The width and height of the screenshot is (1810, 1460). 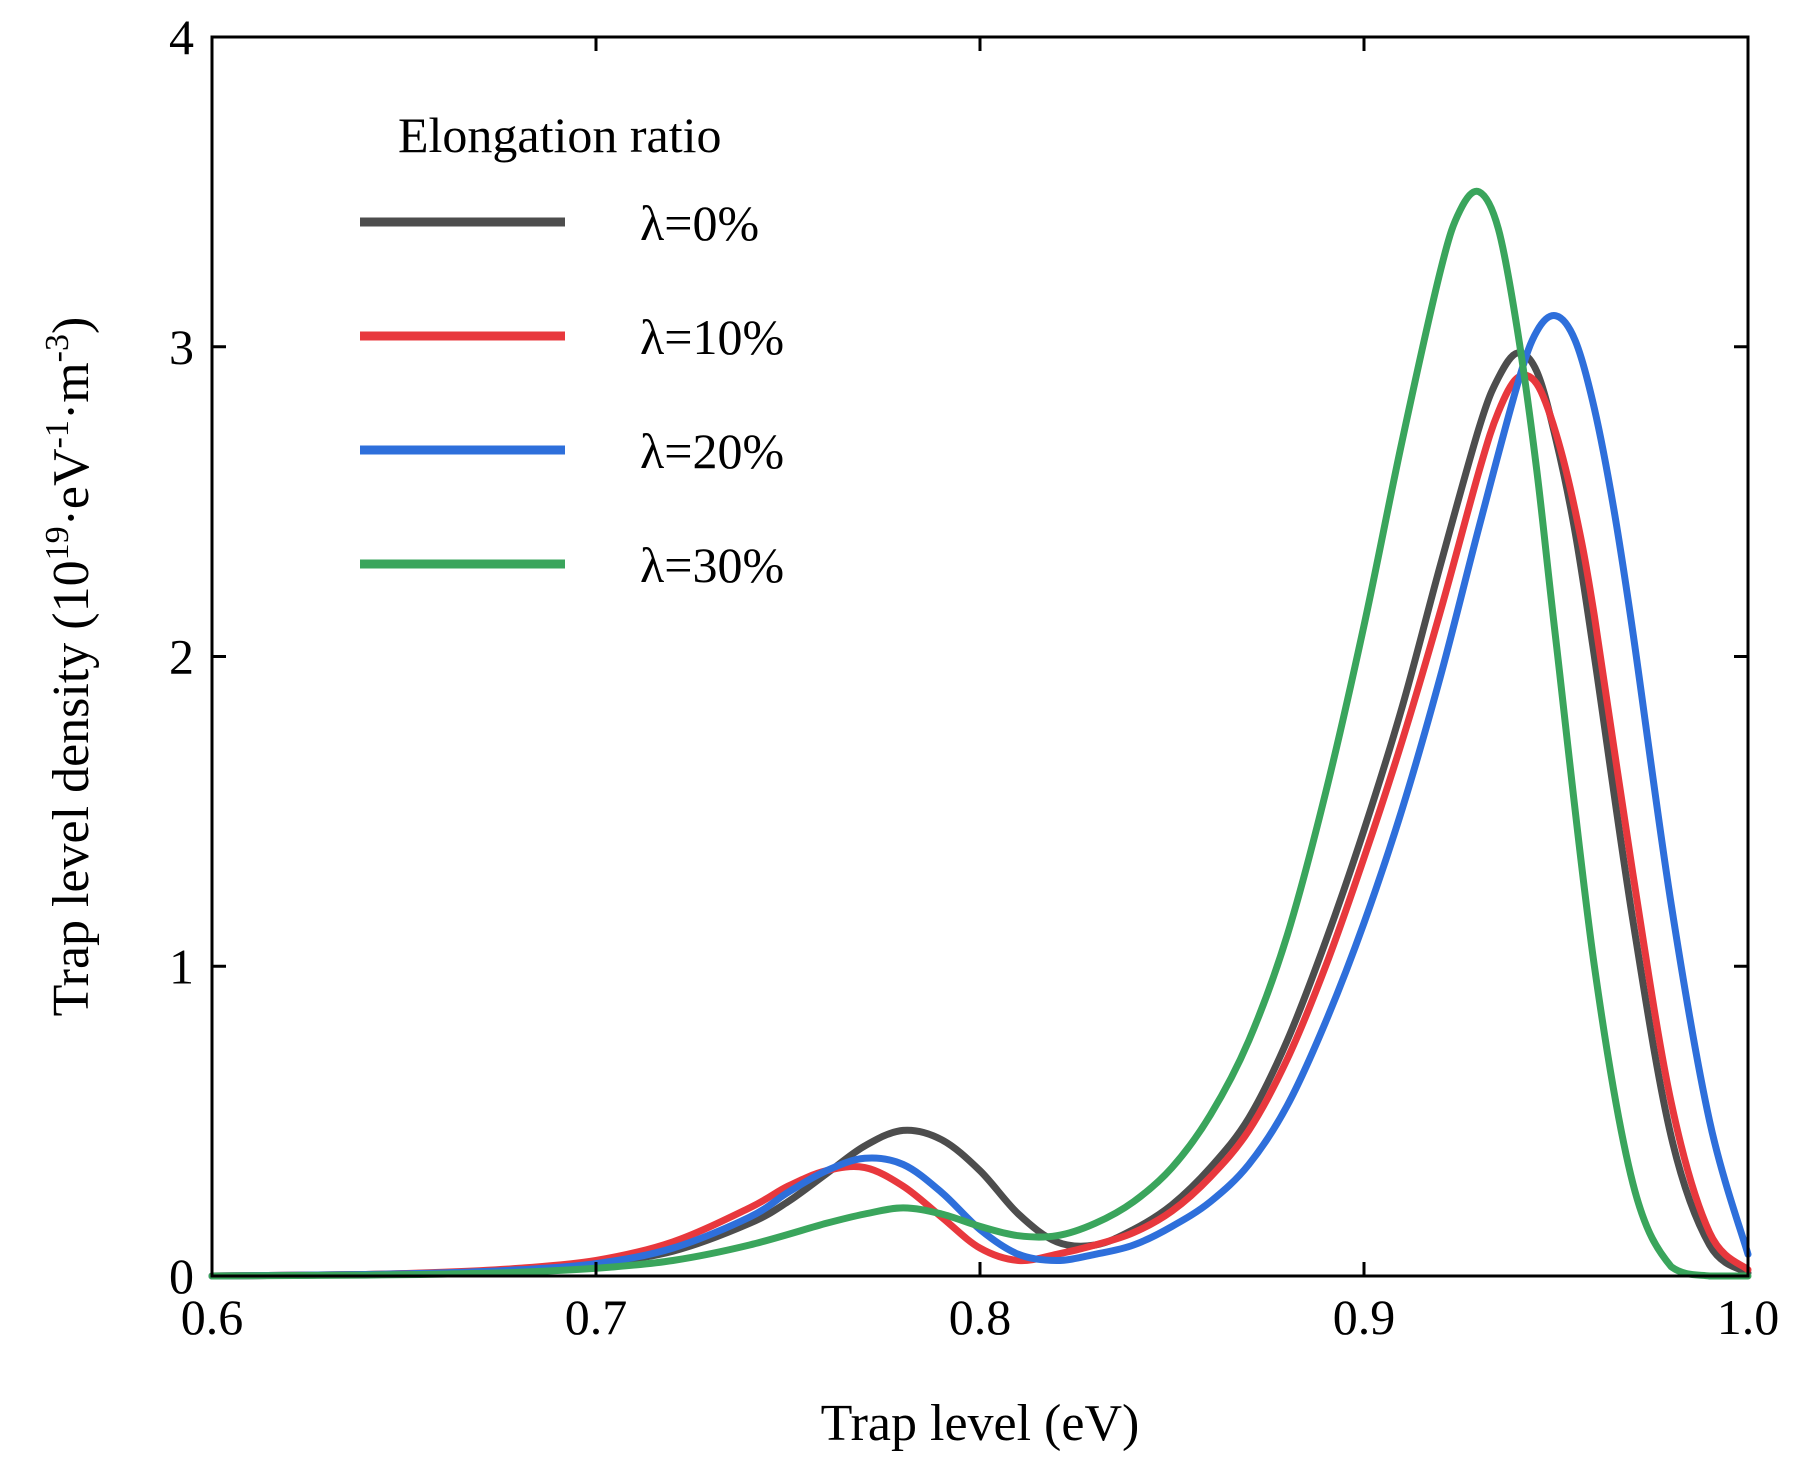 What do you see at coordinates (181, 657) in the screenshot?
I see `y-tick-label-2: 2` at bounding box center [181, 657].